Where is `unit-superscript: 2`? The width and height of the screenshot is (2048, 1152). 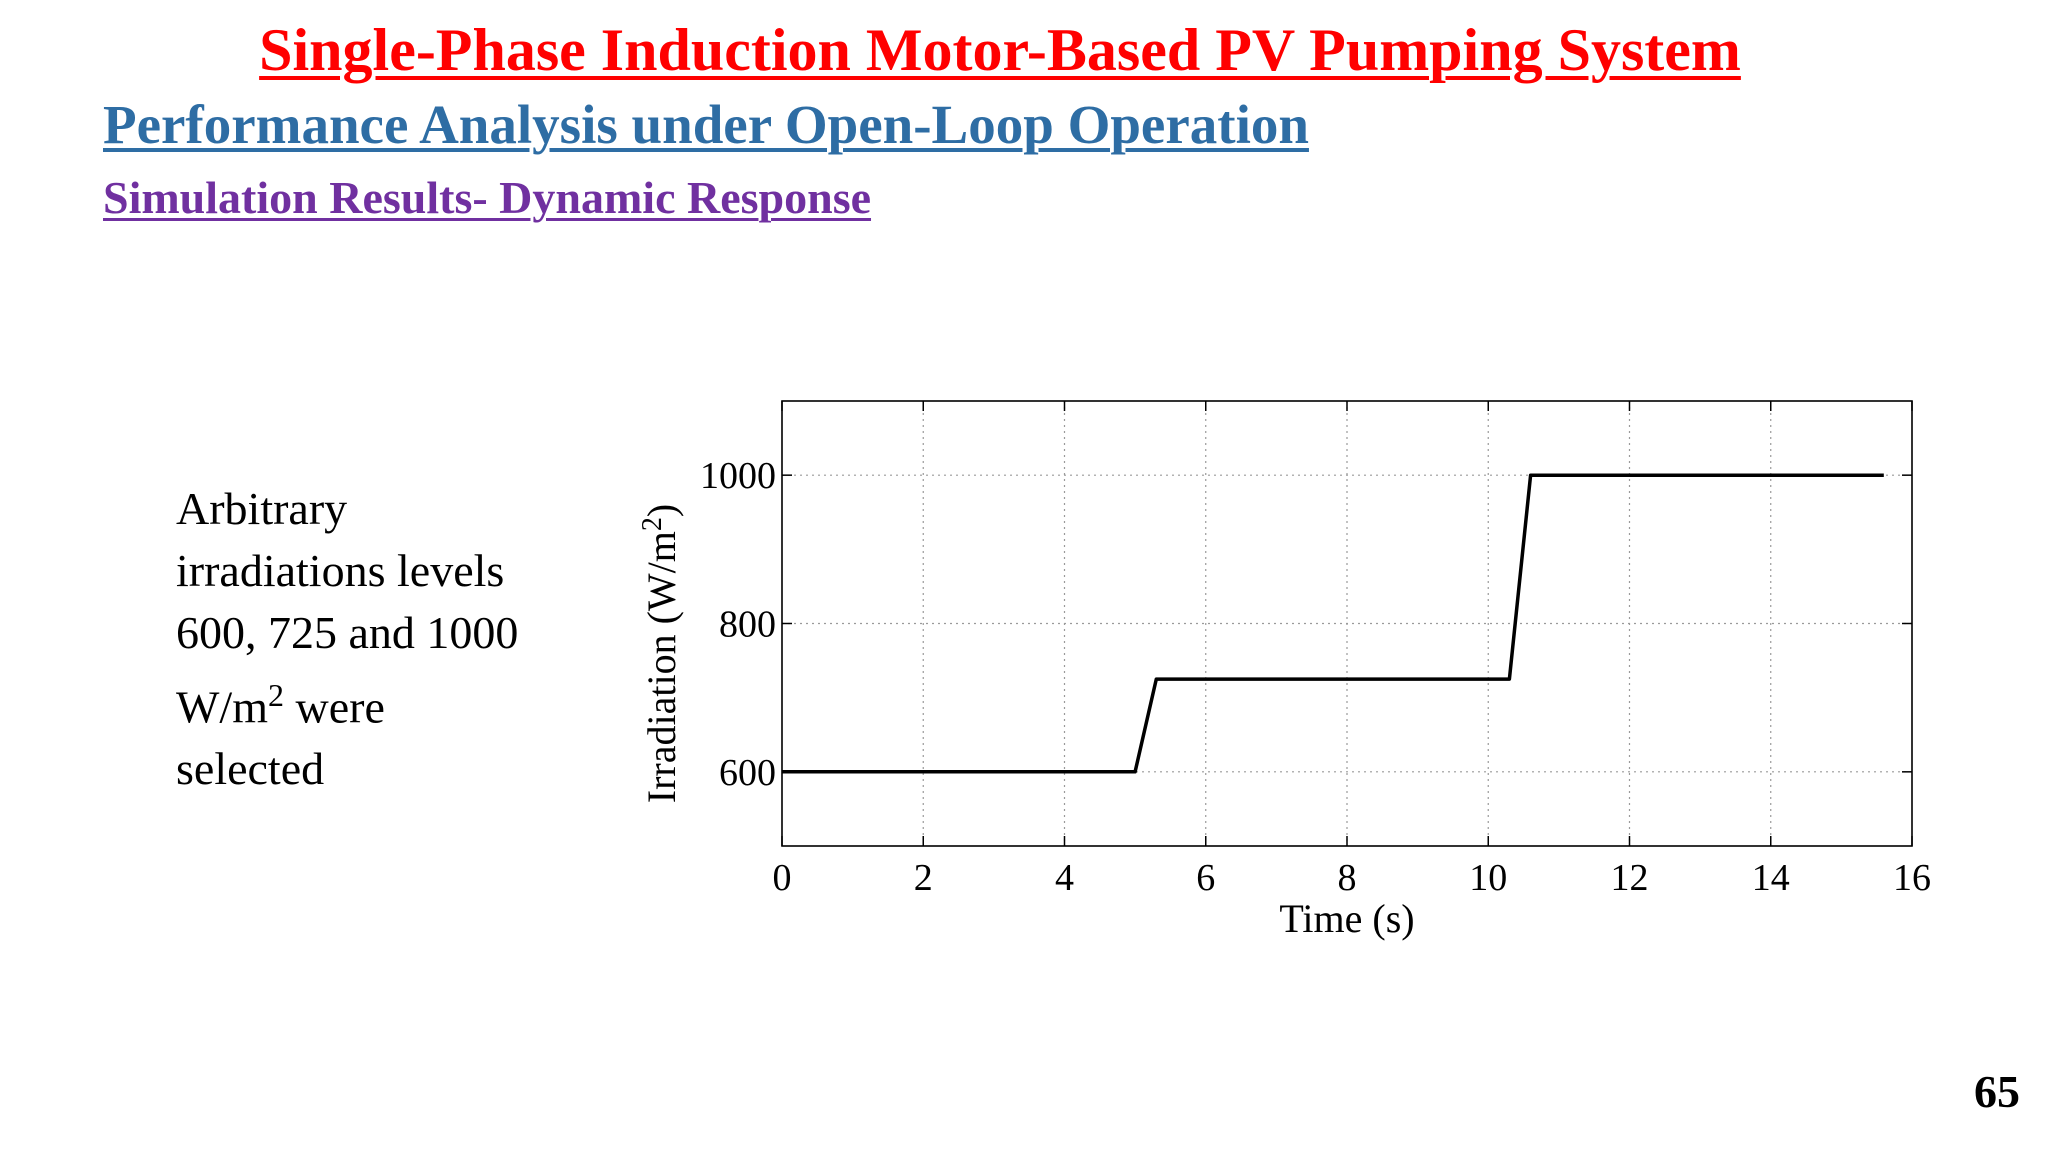
unit-superscript: 2 is located at coordinates (275, 695).